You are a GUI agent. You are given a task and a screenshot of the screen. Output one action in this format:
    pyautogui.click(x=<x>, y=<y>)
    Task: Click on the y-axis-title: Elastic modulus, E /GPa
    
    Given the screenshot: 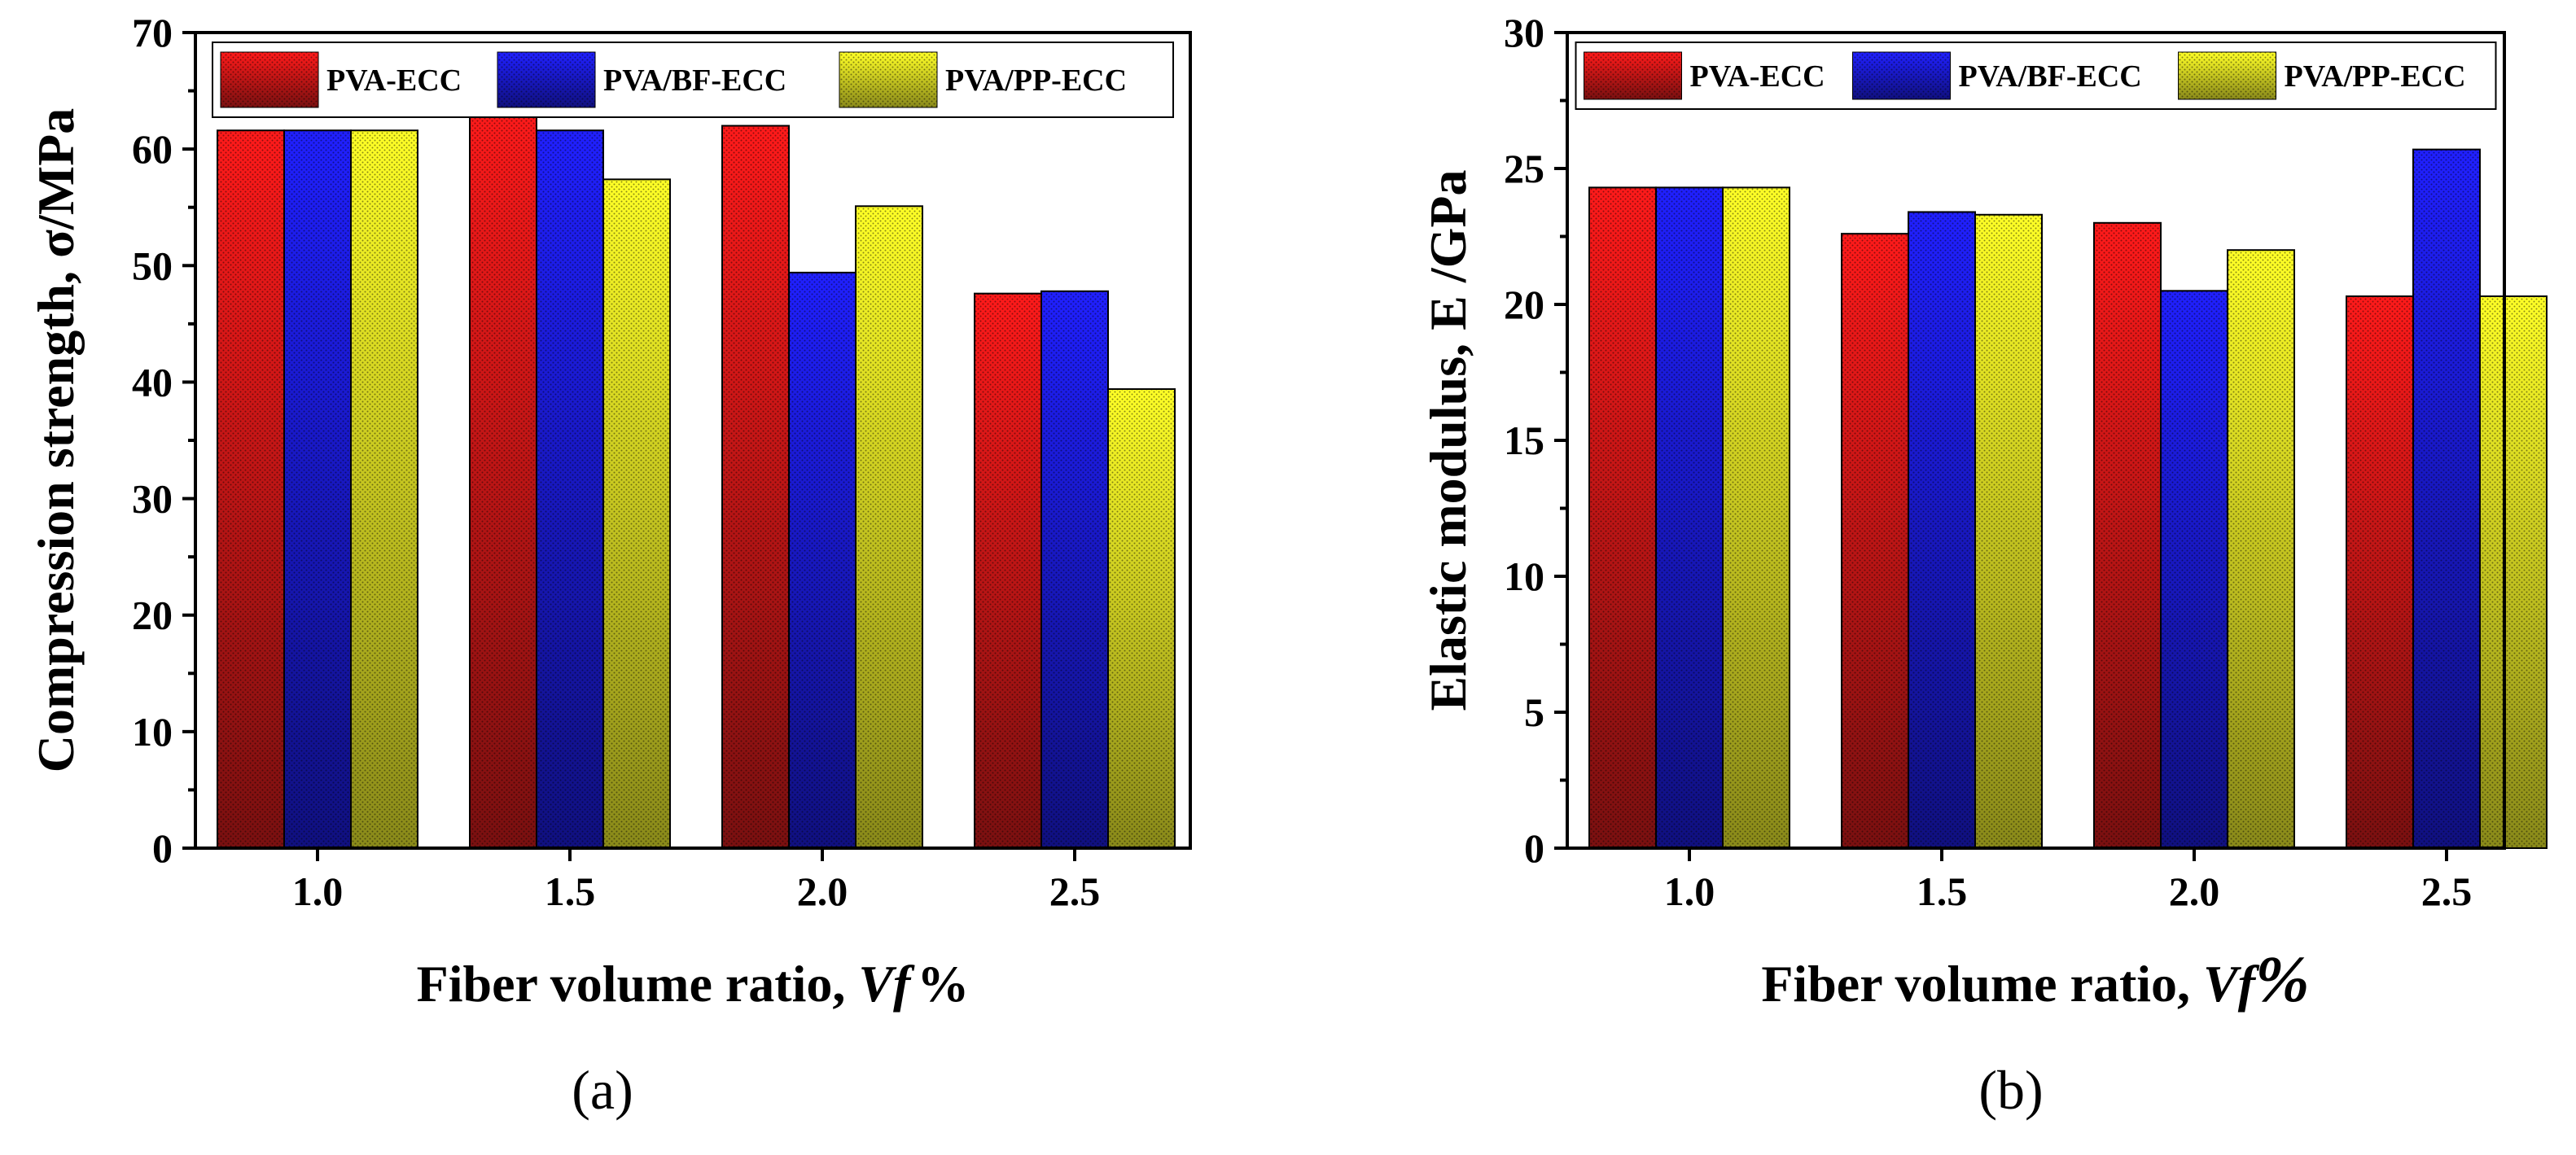 What is the action you would take?
    pyautogui.click(x=1448, y=440)
    